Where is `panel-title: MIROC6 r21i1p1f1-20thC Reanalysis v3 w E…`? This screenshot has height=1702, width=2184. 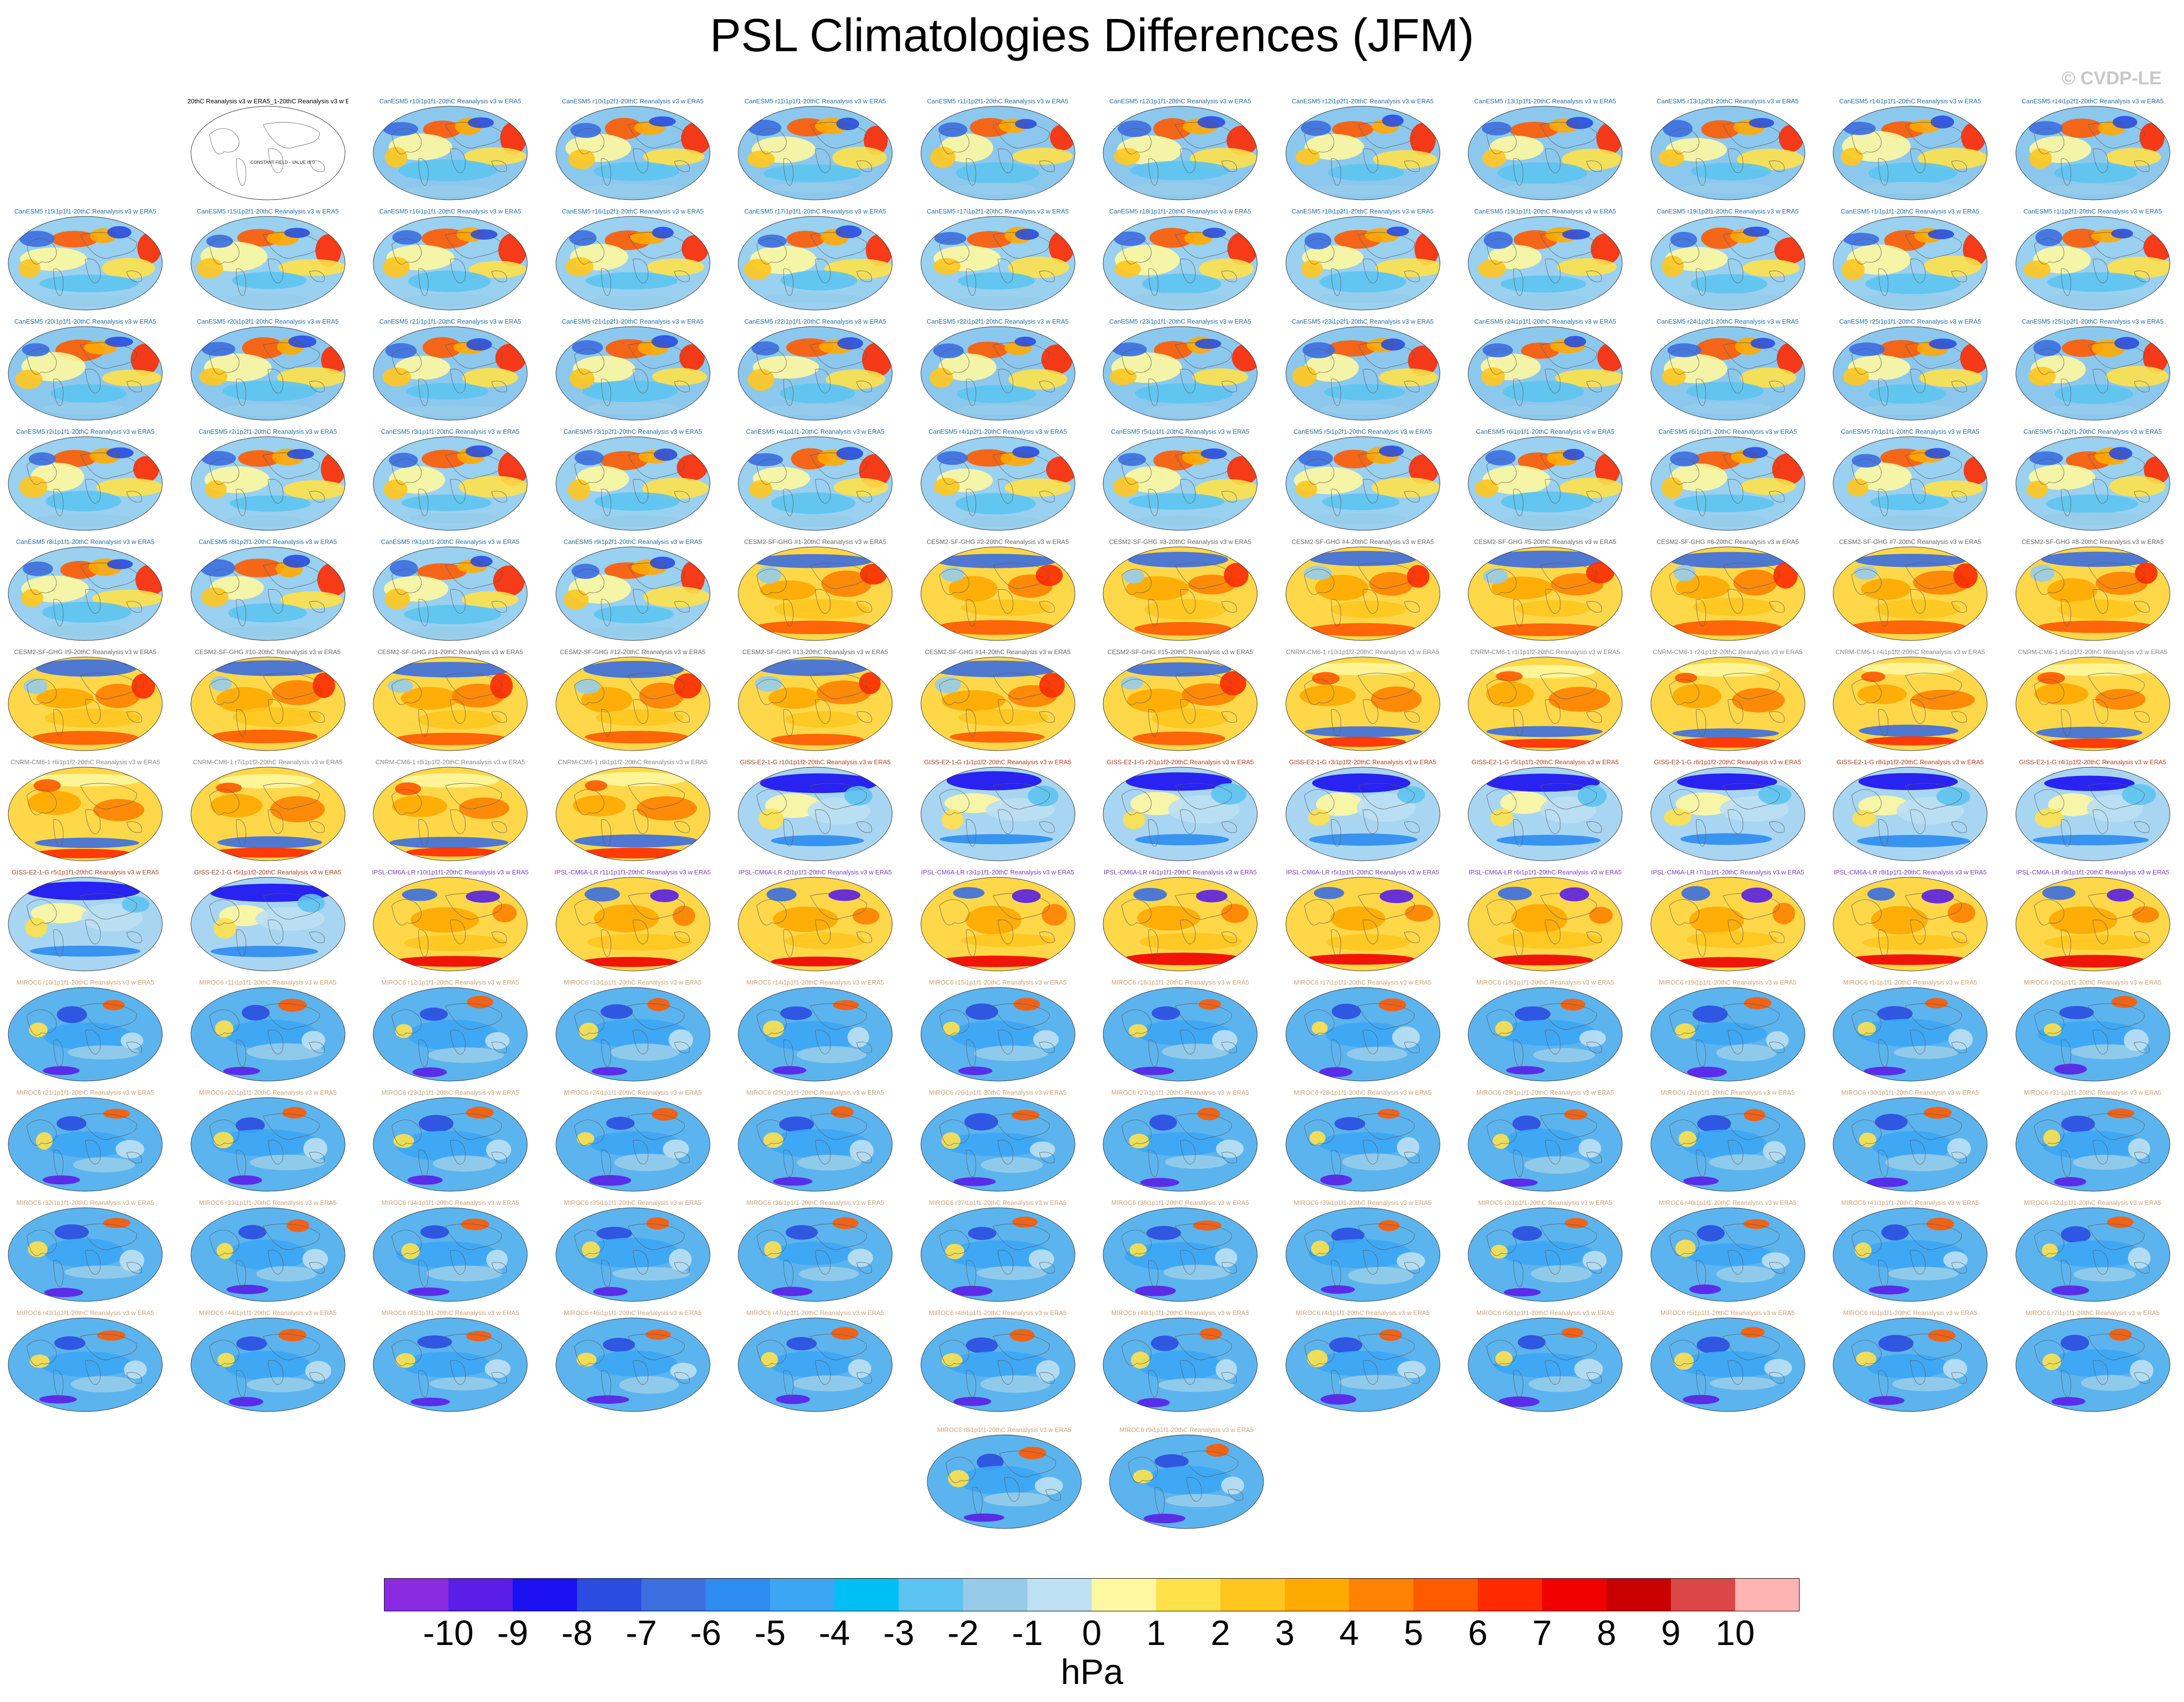 panel-title: MIROC6 r21i1p1f1-20thC Reanalysis v3 w E… is located at coordinates (85, 1092).